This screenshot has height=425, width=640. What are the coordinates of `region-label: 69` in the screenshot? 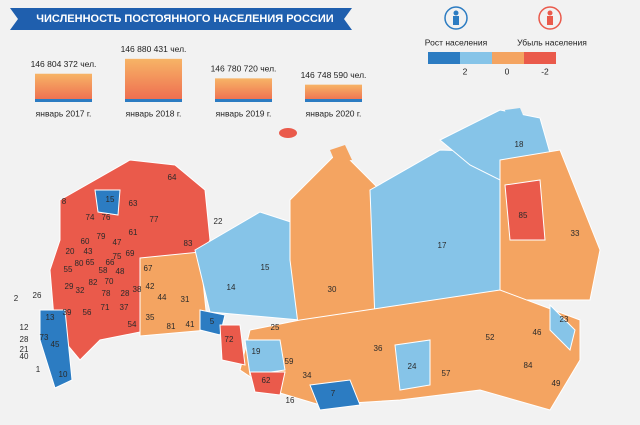 It's located at (130, 253).